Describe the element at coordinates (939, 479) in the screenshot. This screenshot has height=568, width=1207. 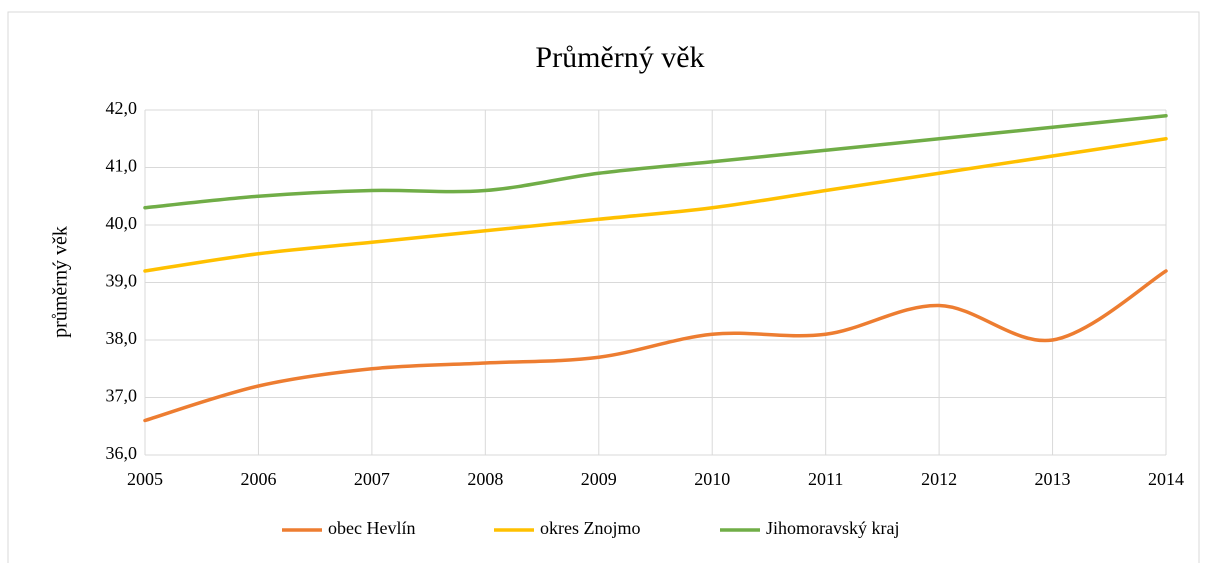
I see `x-tick-label: 2012` at that location.